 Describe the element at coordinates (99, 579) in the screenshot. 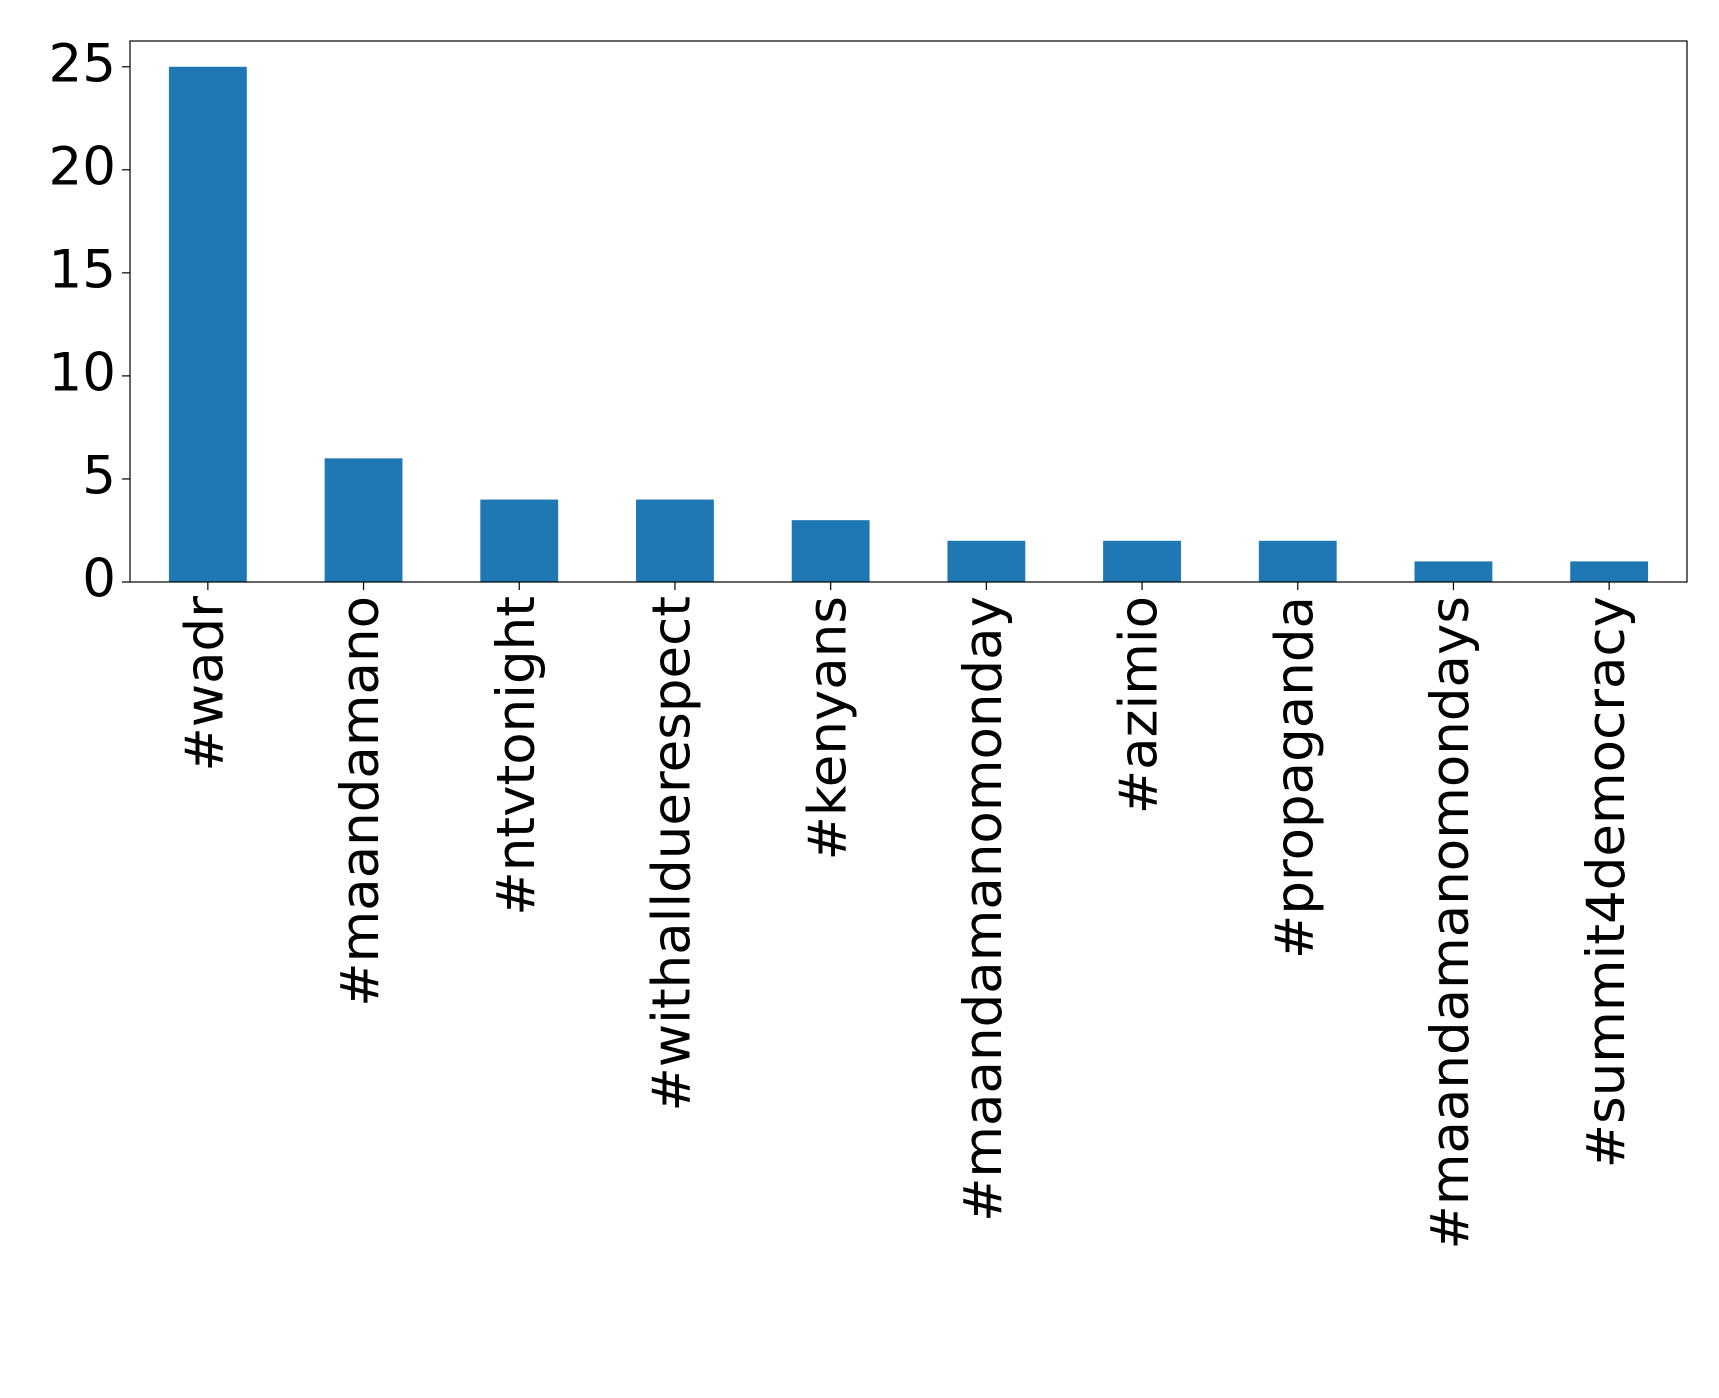

I see `y-tick-label: 0` at that location.